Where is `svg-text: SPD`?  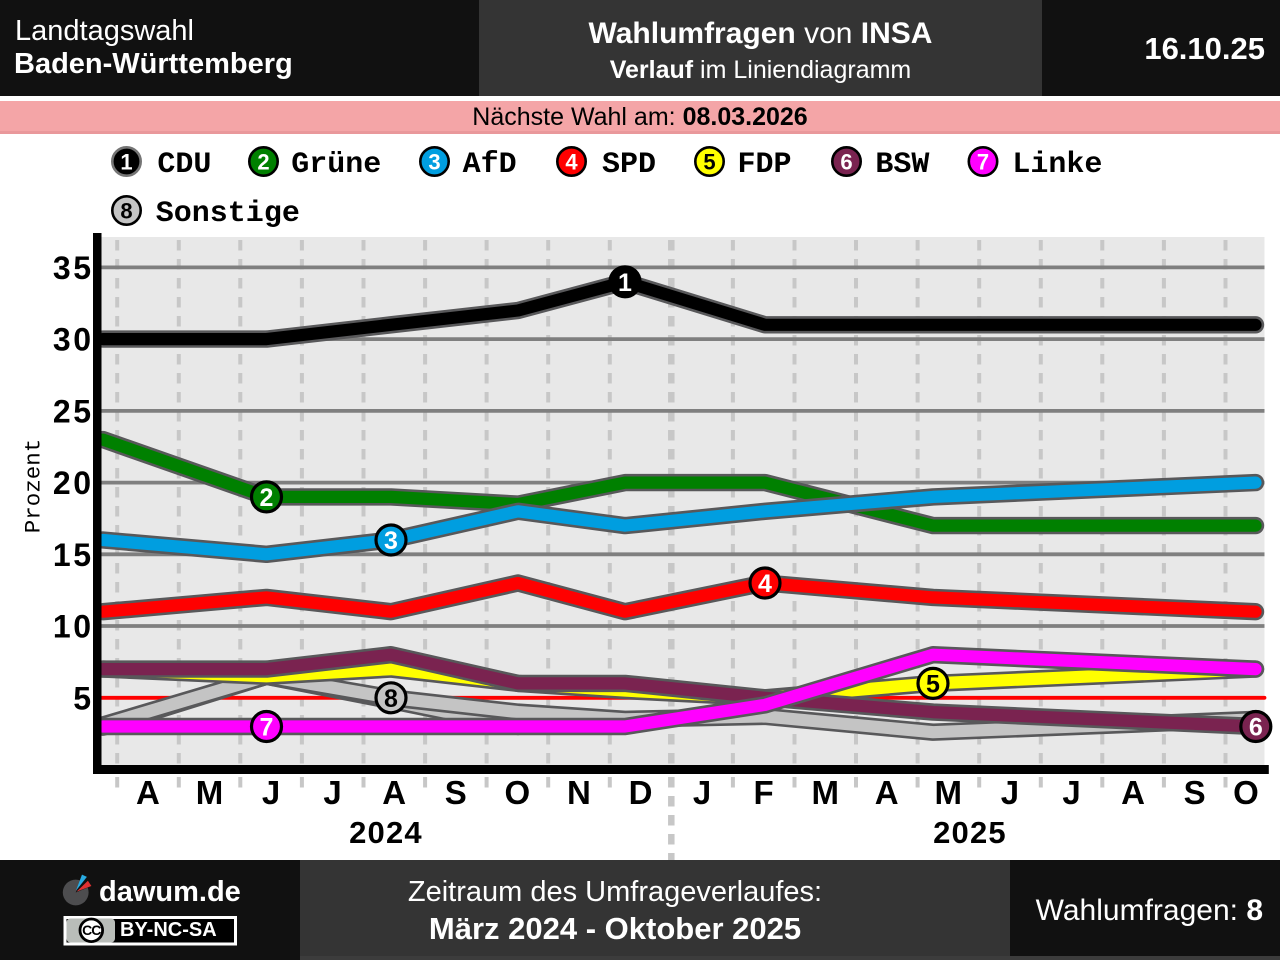
svg-text: SPD is located at coordinates (629, 165).